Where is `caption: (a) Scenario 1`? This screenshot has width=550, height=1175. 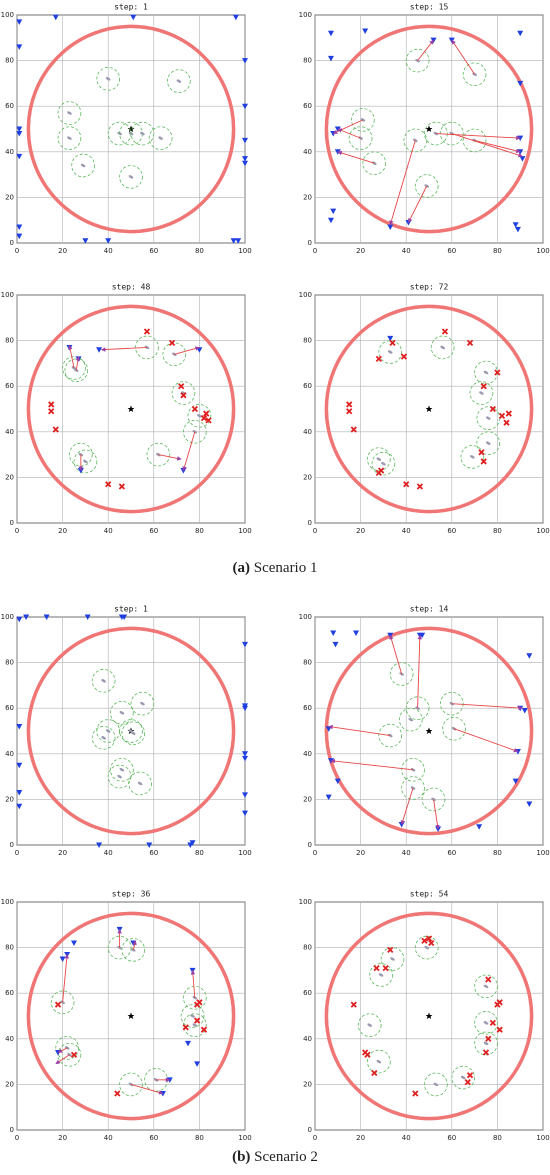
caption: (a) Scenario 1 is located at coordinates (275, 568).